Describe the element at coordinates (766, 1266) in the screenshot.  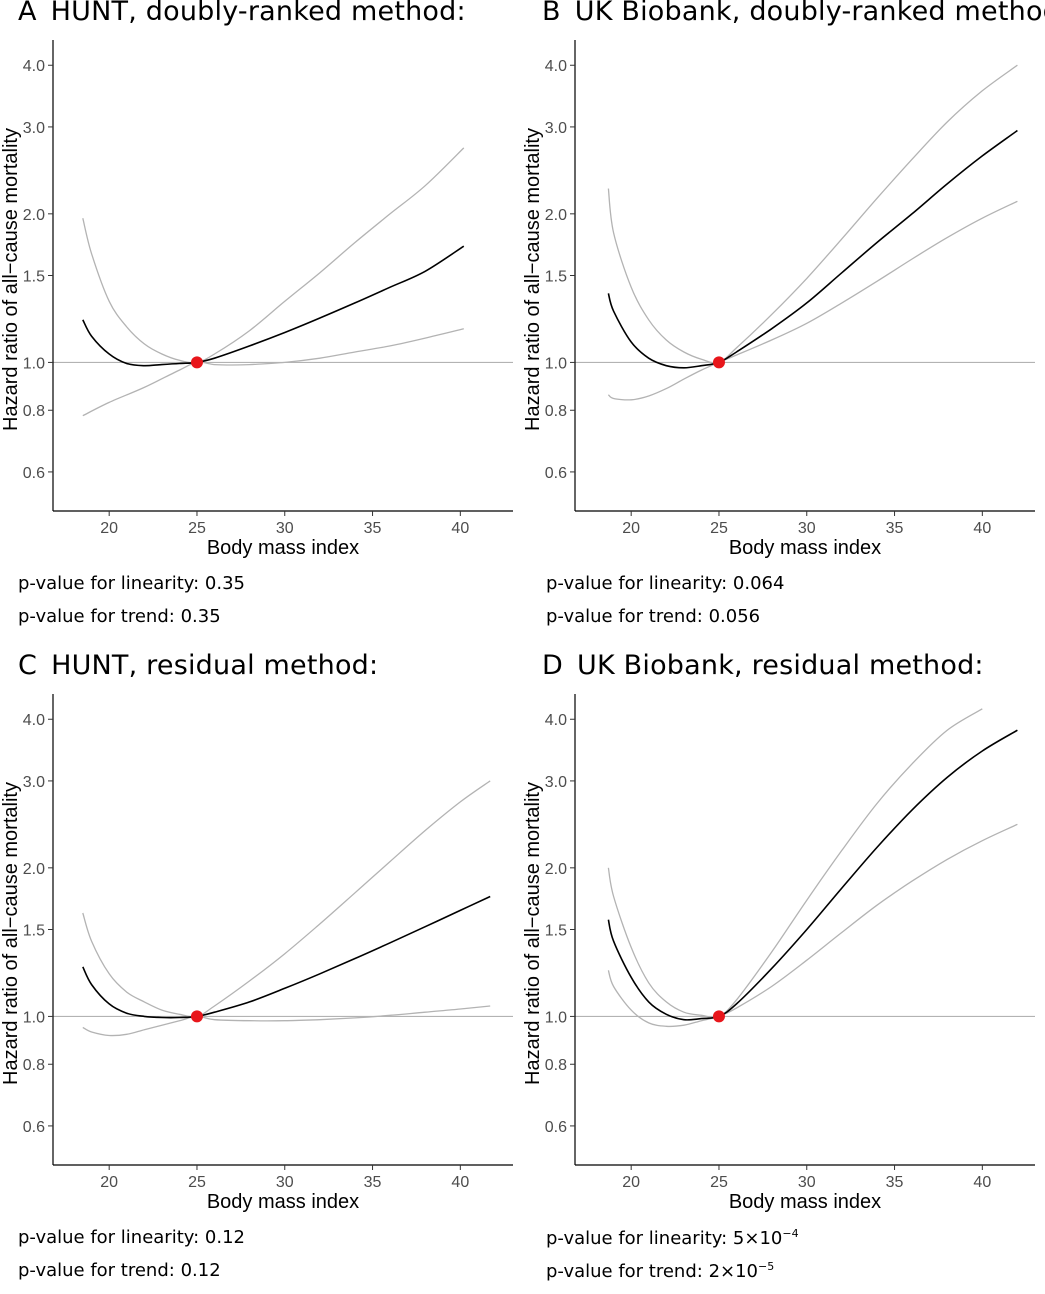
I see `p-value-trend-exponent: −5` at that location.